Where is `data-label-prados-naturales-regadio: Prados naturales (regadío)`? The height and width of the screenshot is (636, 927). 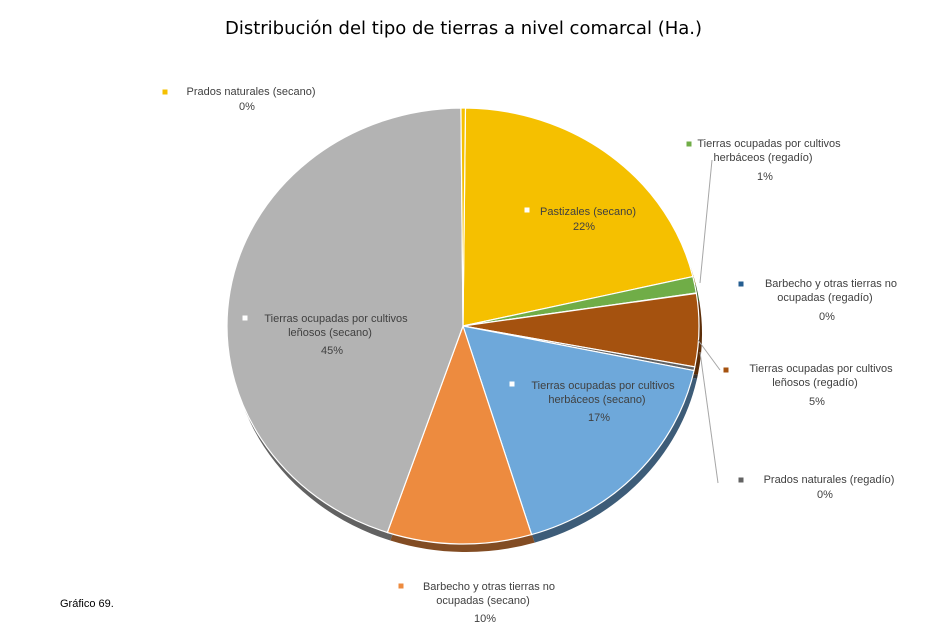
data-label-prados-naturales-regadio: Prados naturales (regadío) is located at coordinates (829, 480).